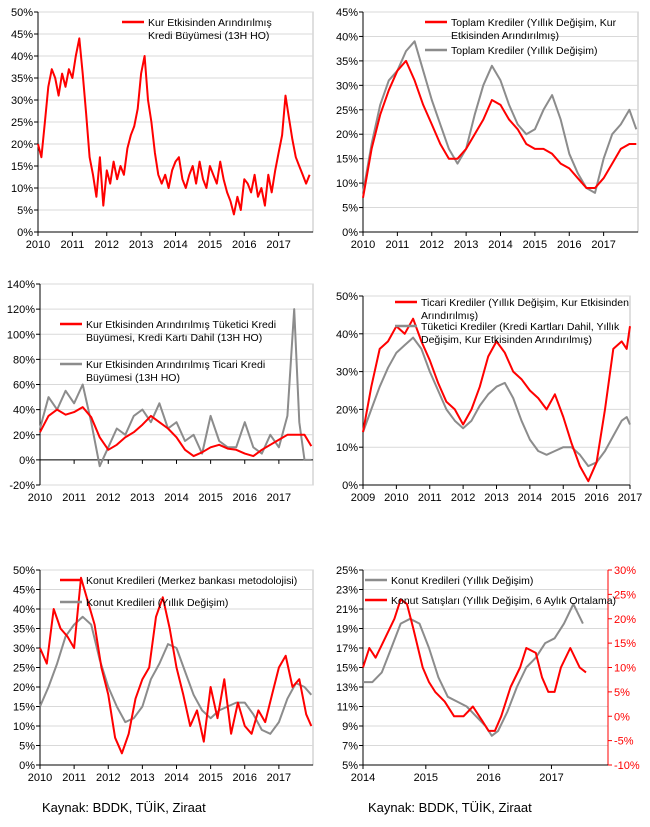 Image resolution: width=650 pixels, height=827 pixels. Describe the element at coordinates (24, 360) in the screenshot. I see `y-tick-label: 80%` at that location.